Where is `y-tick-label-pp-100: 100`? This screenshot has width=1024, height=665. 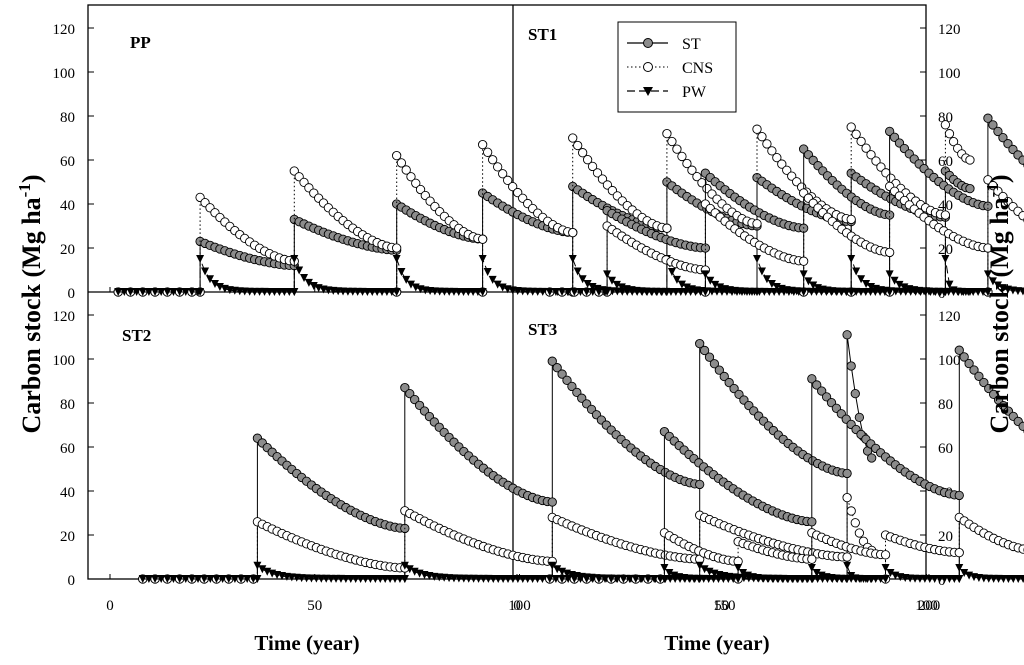 y-tick-label-pp-100: 100 is located at coordinates (64, 74).